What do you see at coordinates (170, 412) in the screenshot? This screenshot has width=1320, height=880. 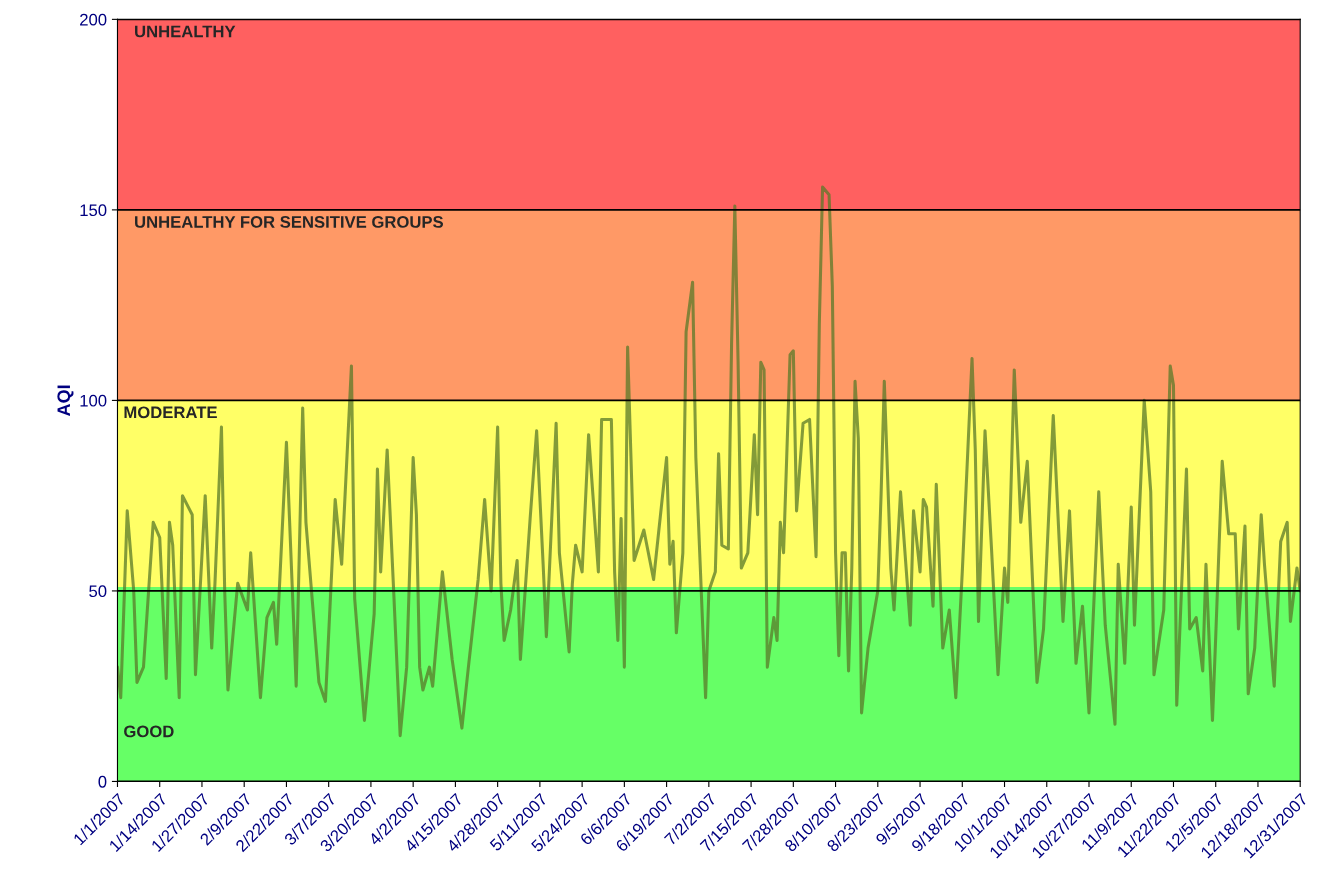 I see `band-label: MODERATE` at bounding box center [170, 412].